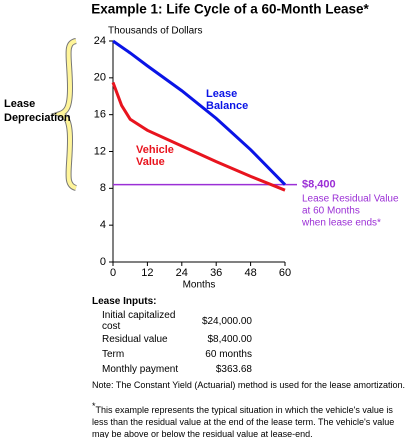 This screenshot has width=407, height=438. Describe the element at coordinates (250, 273) in the screenshot. I see `x-tick-label: 48` at that location.